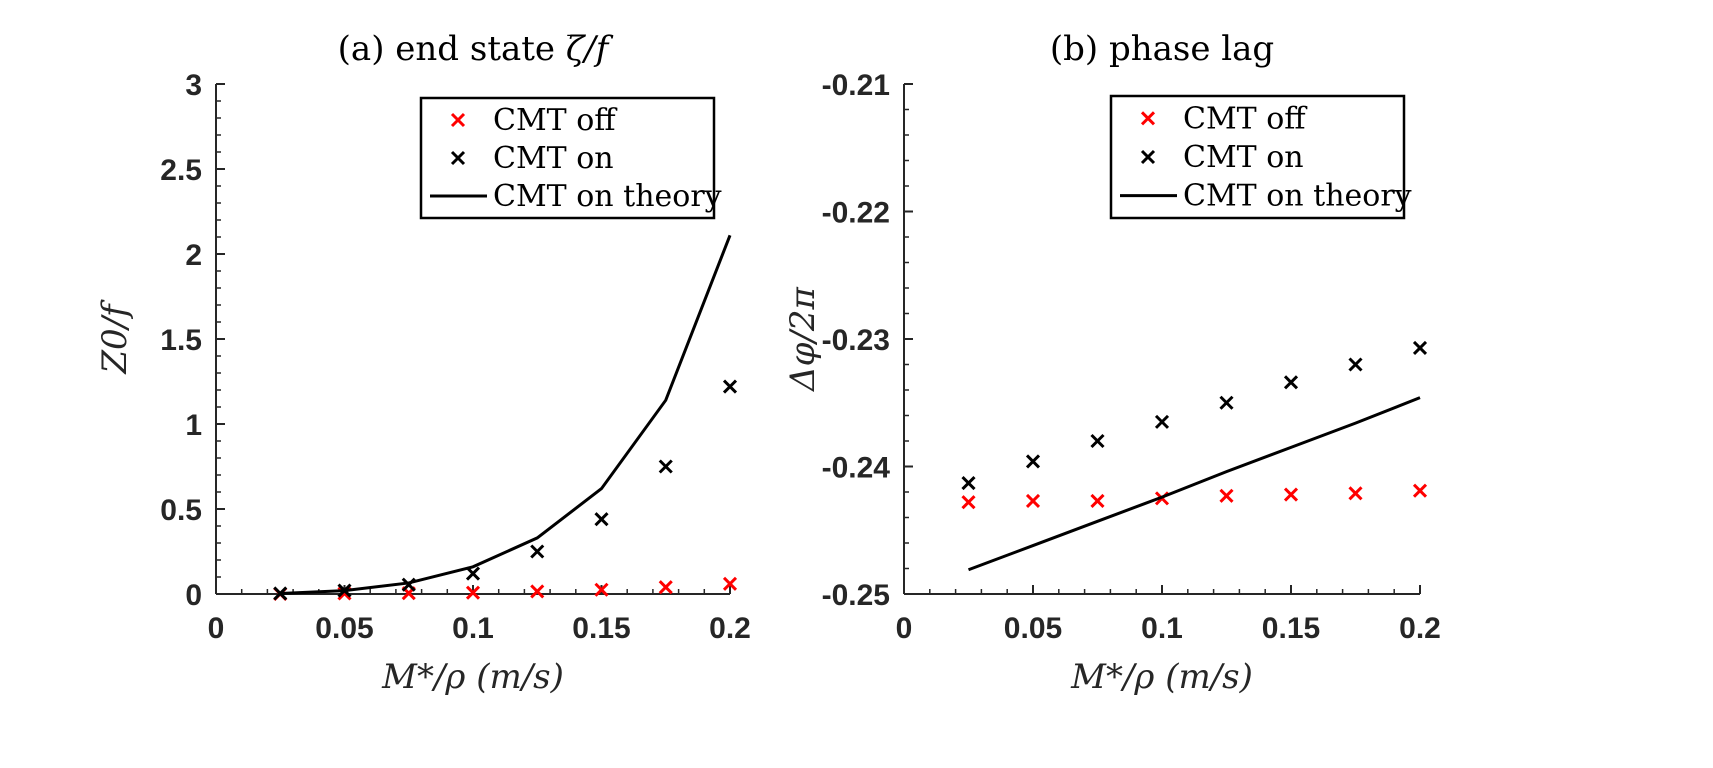 This screenshot has height=768, width=1713. I want to click on panel-a-ytick-label: 1, so click(193, 425).